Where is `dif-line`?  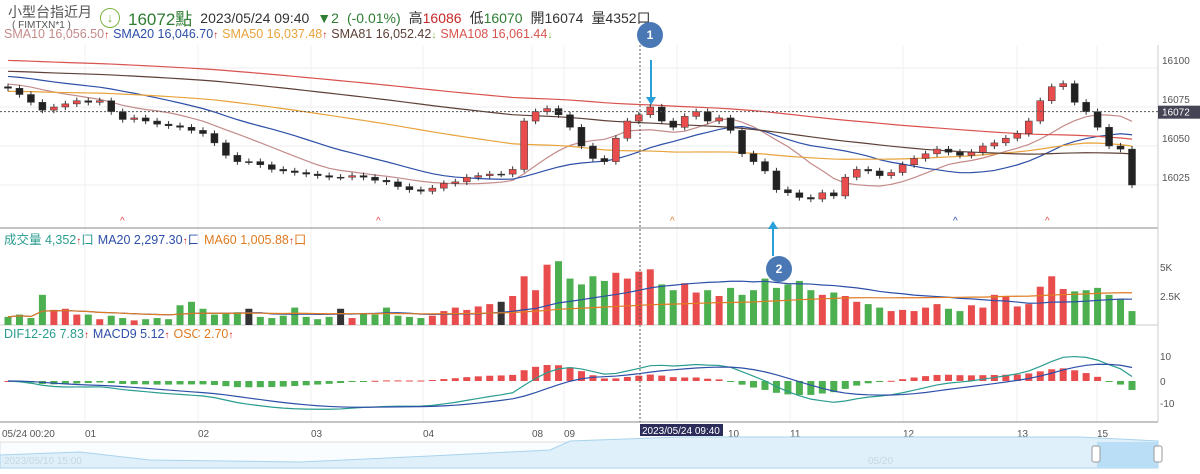
dif-line is located at coordinates (570, 382).